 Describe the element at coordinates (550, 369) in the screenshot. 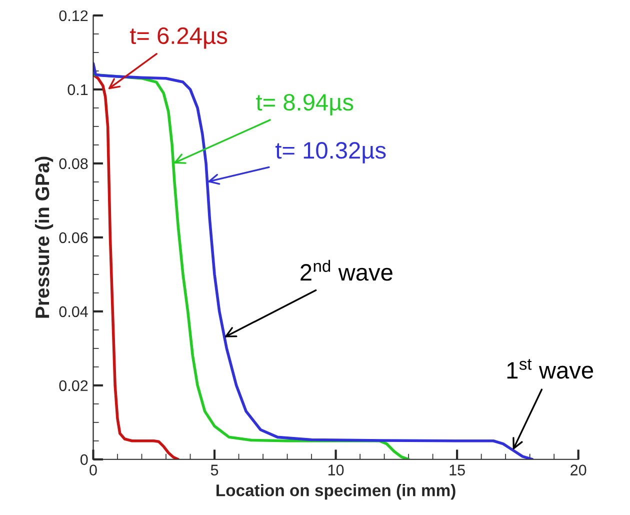

I see `annotation: 1$^{st}$ wave` at that location.